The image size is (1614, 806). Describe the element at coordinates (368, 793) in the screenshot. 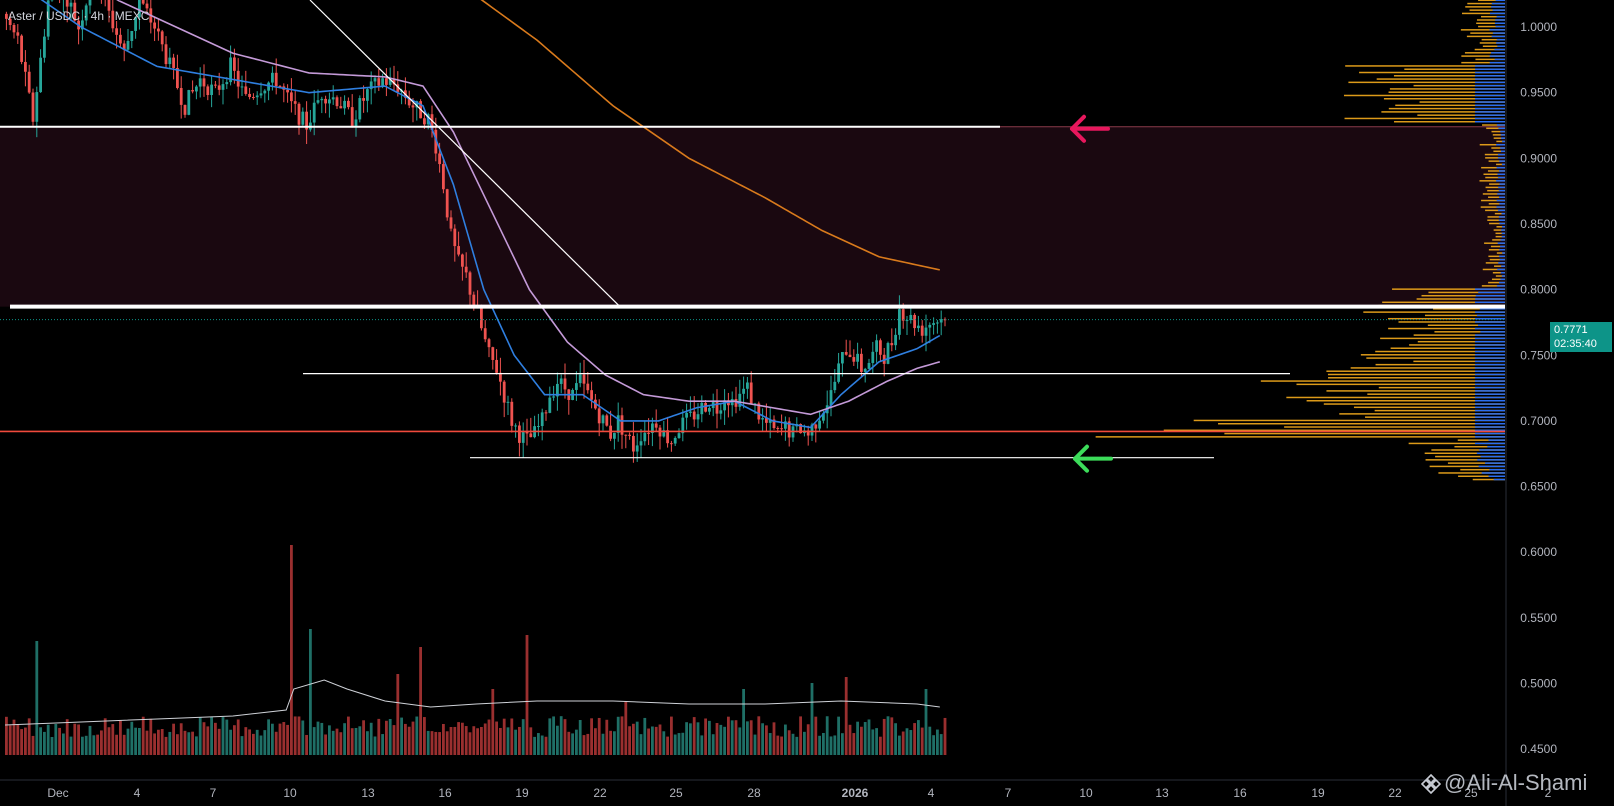

I see `x-tick-label: 13` at that location.